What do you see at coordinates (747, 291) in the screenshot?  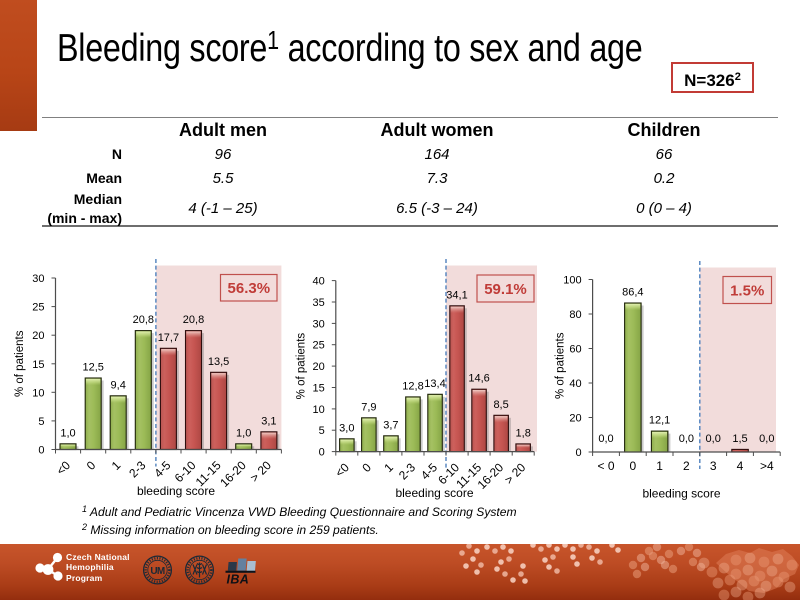 I see `svg-text: 1.5%` at bounding box center [747, 291].